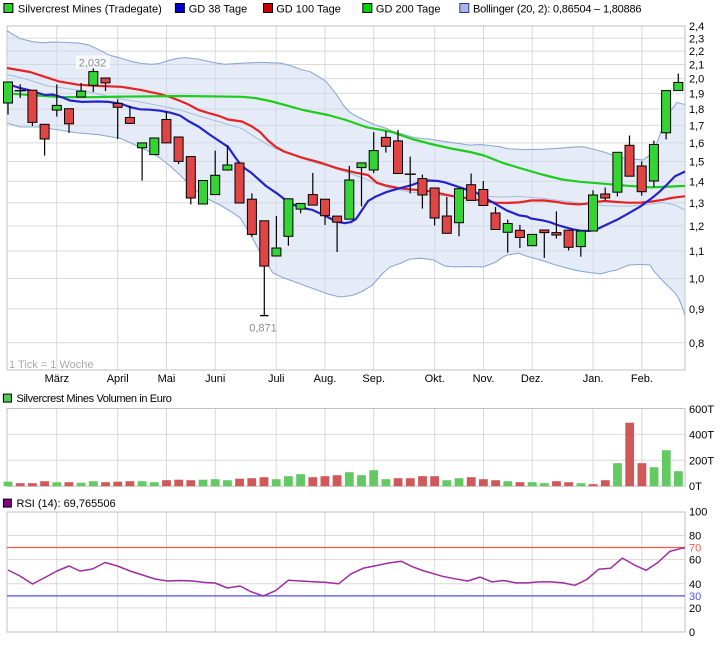 The height and width of the screenshot is (645, 726). I want to click on svg-text: Nov., so click(484, 379).